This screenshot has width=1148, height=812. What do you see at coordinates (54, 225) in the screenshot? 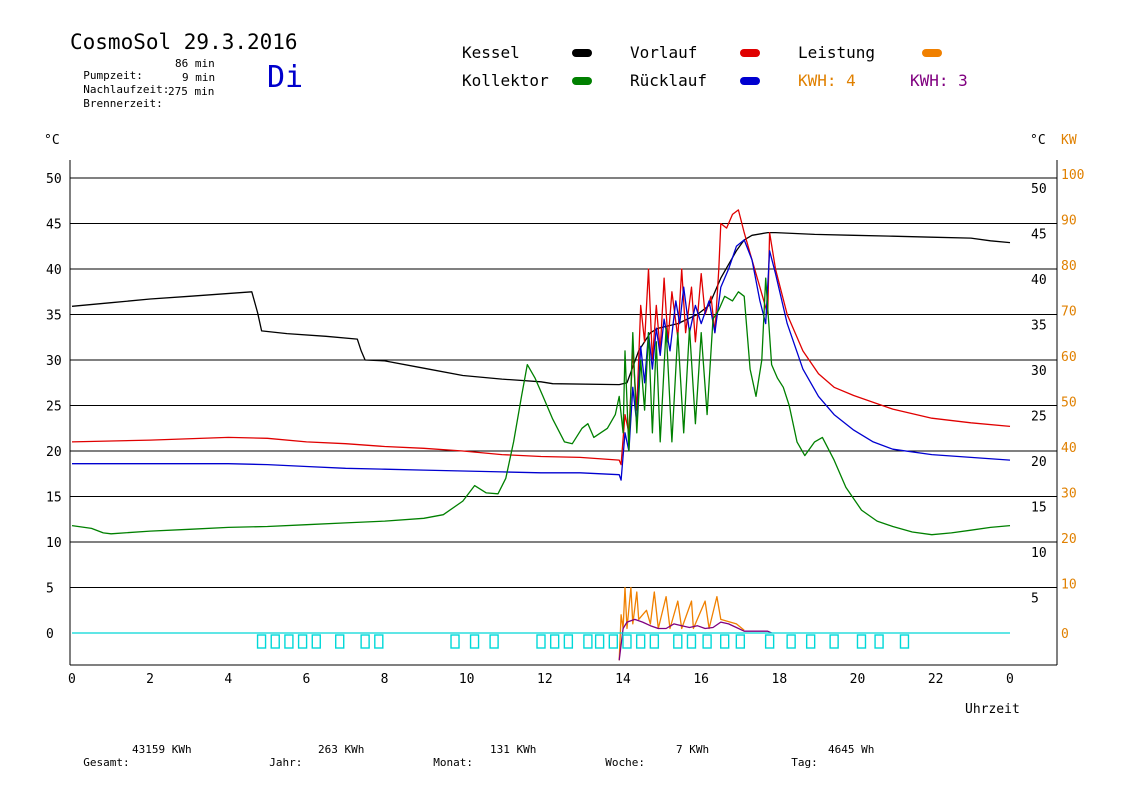
I see `y-tick-left-45: 45` at bounding box center [54, 225].